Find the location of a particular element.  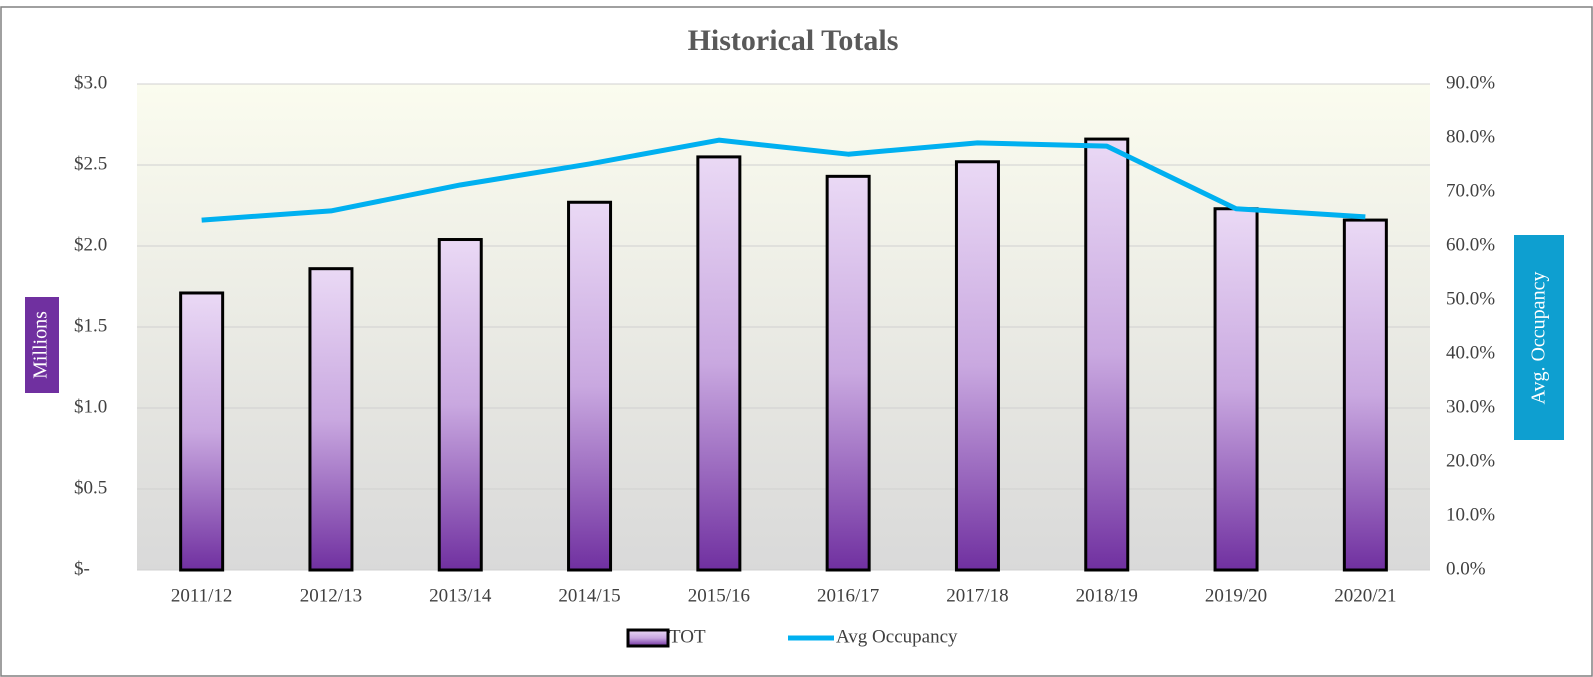

y2-axis-title-box is located at coordinates (1539, 337).